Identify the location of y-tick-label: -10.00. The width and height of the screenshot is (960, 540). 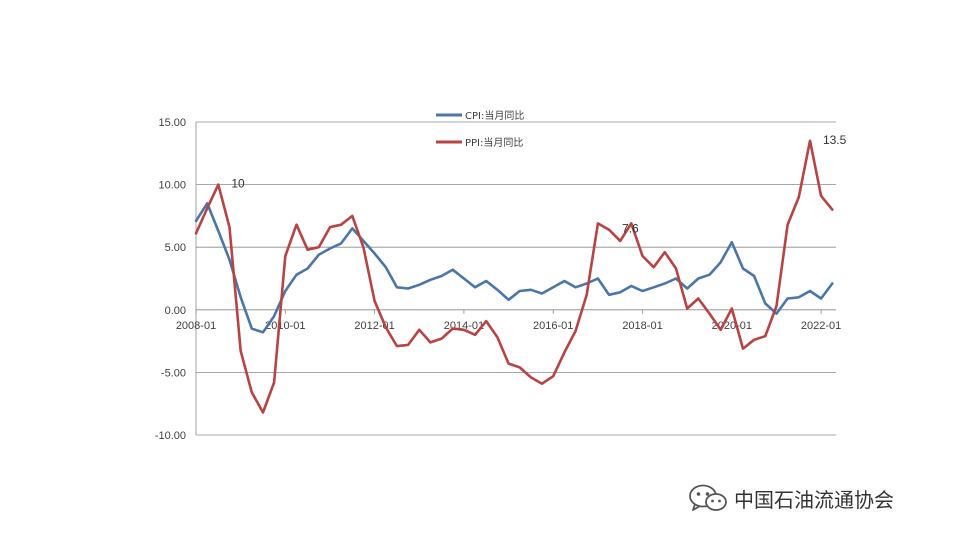
(170, 436).